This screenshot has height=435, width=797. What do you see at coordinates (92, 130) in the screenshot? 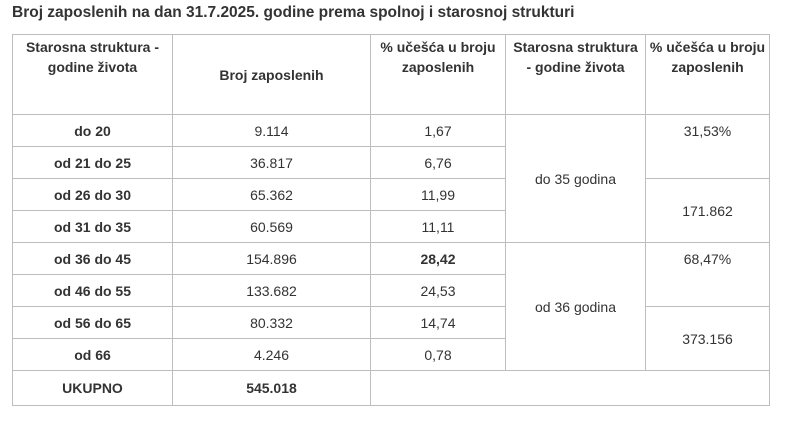
I see `age-cell: do 20` at bounding box center [92, 130].